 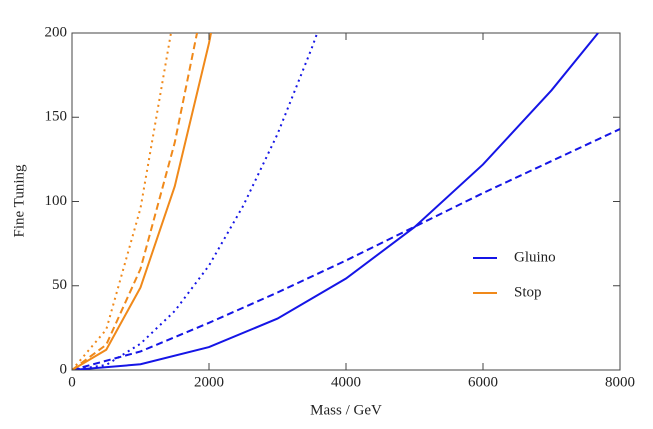 I want to click on x-tick-label: 4000, so click(x=346, y=382).